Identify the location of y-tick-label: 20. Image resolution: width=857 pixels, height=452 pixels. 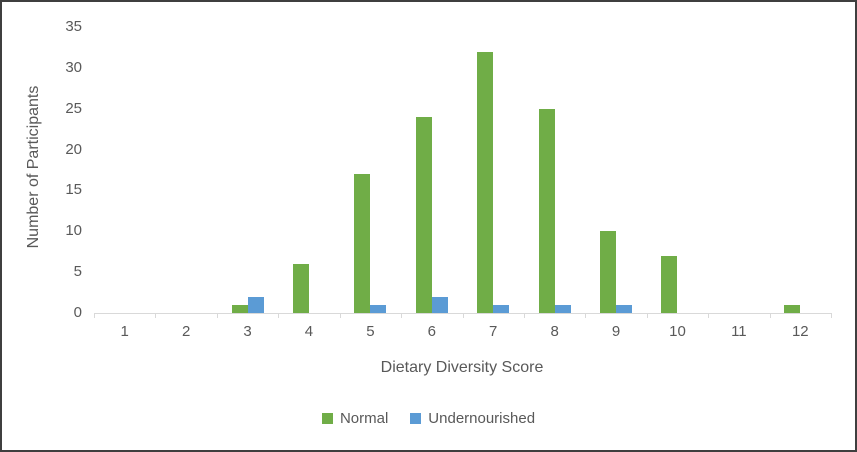
(73, 149).